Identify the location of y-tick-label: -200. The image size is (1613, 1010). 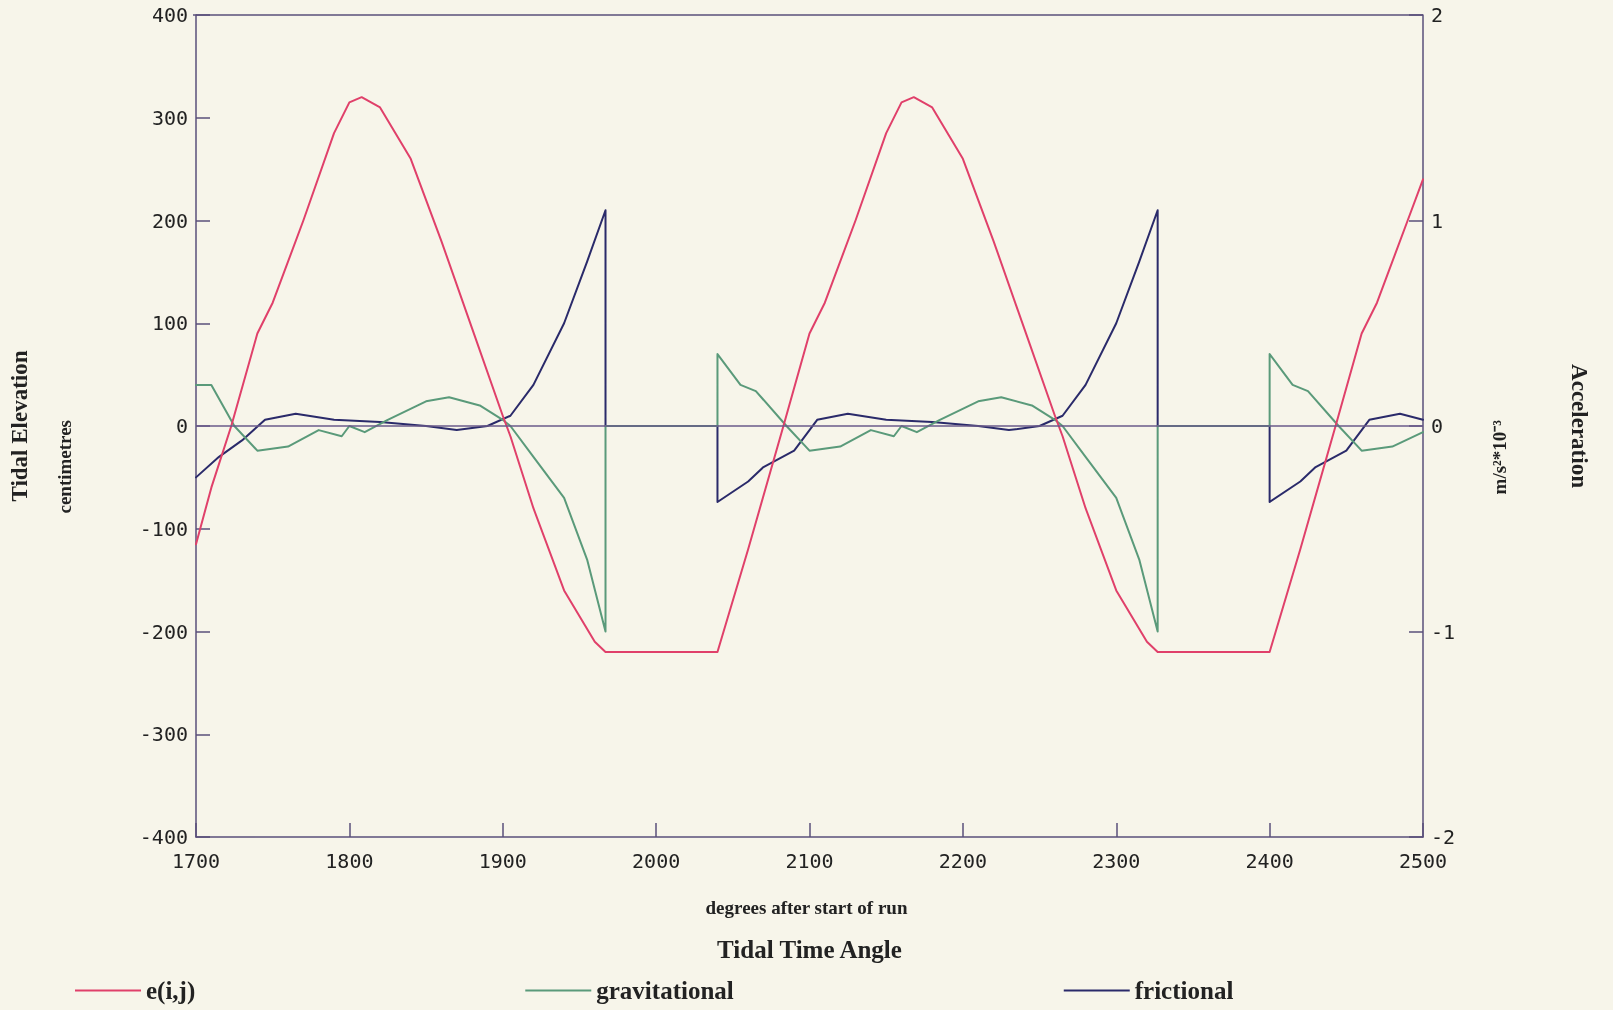
(163, 631).